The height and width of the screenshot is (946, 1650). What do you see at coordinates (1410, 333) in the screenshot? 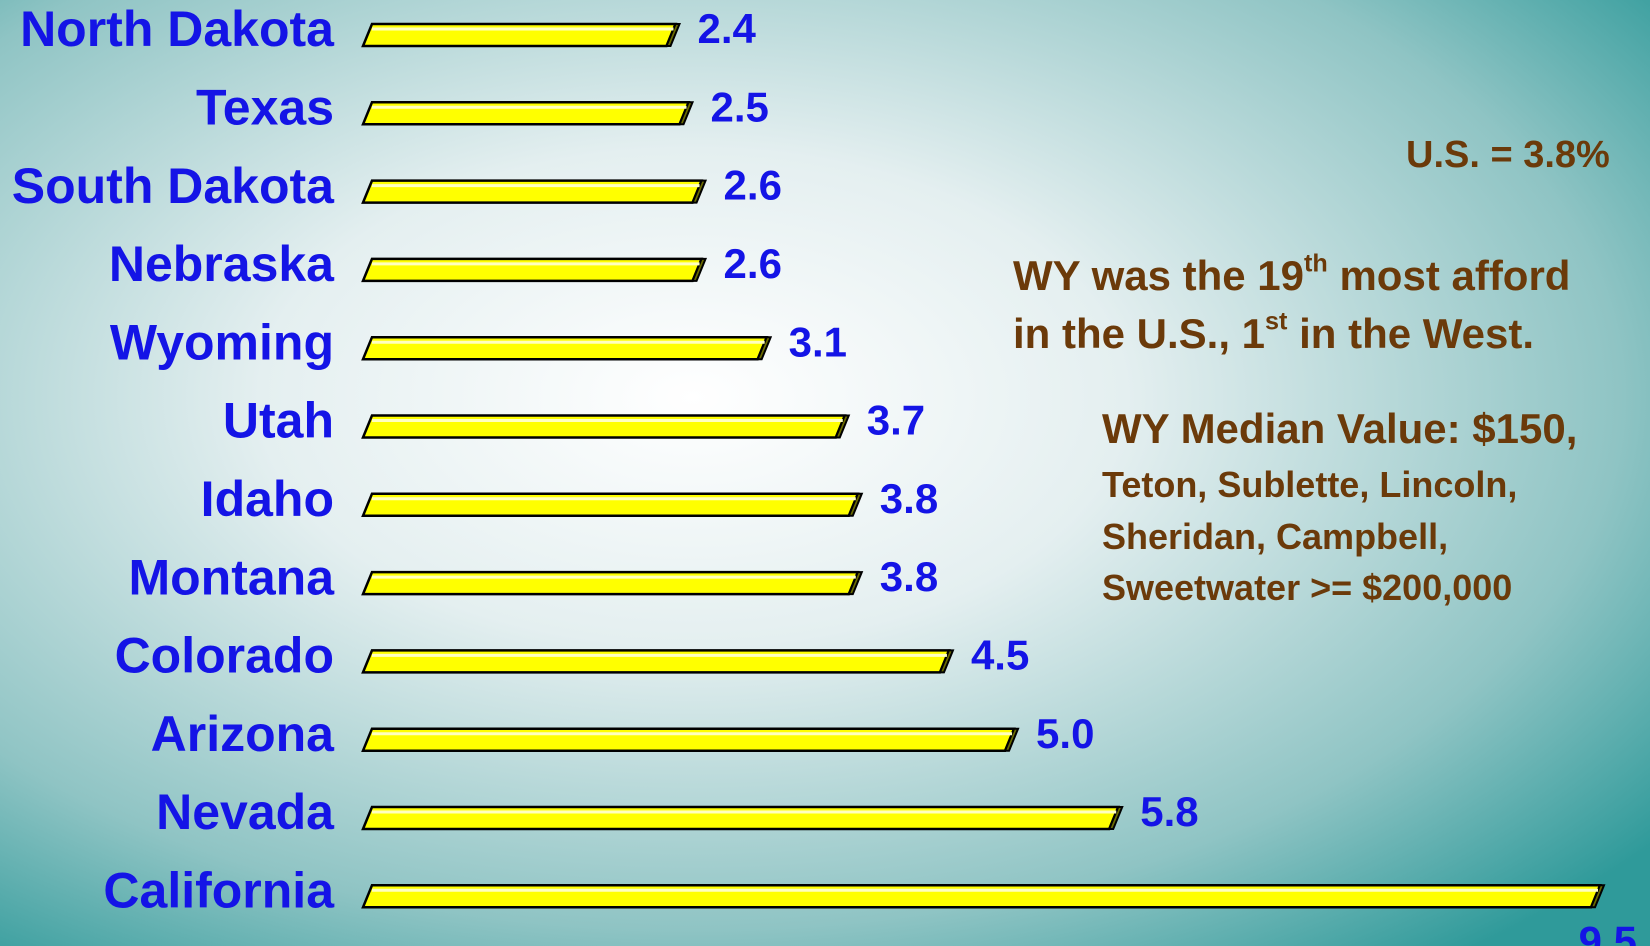
I see `annotation-text: in the West.` at bounding box center [1410, 333].